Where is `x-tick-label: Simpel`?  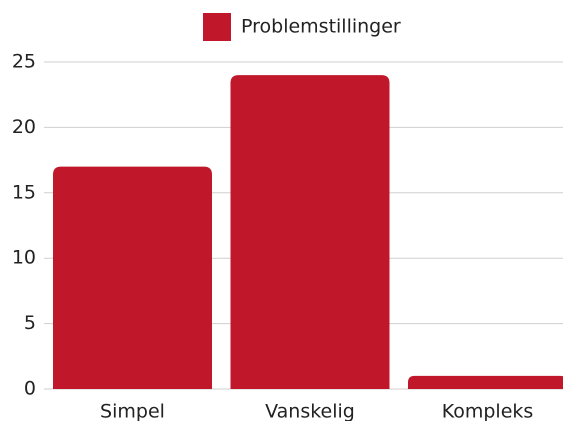 x-tick-label: Simpel is located at coordinates (132, 411).